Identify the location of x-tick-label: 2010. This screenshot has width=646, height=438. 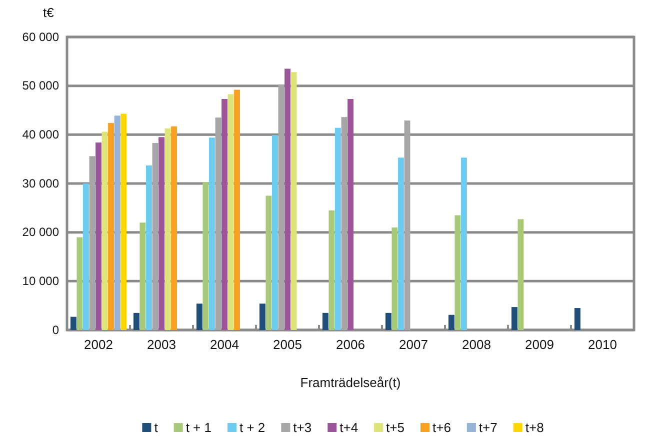
(602, 344).